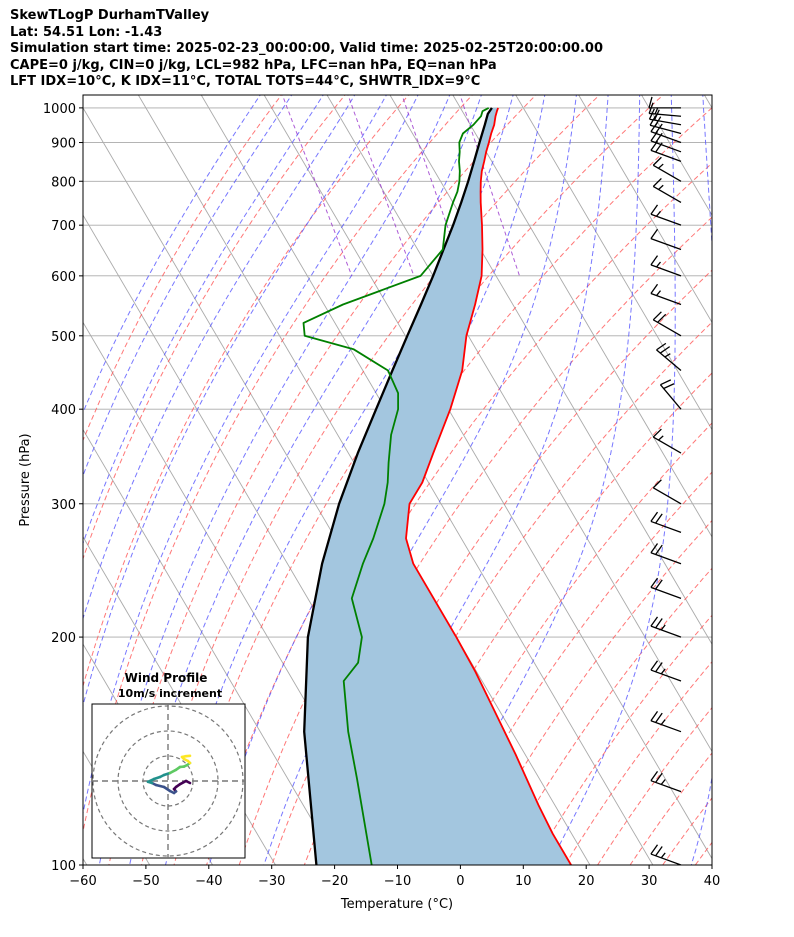 Image resolution: width=794 pixels, height=937 pixels. Describe the element at coordinates (334, 881) in the screenshot. I see `x-tick-label: −20` at that location.